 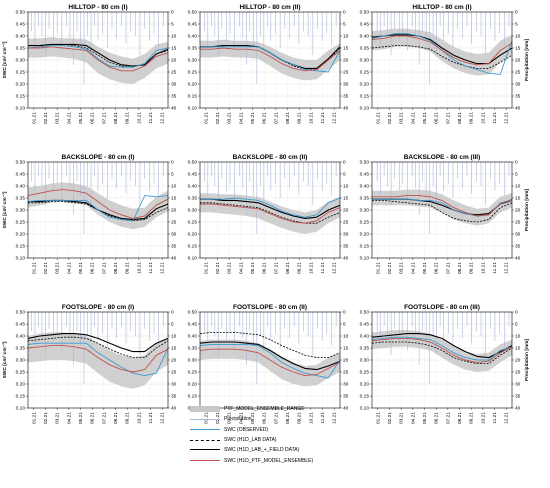 What do you see at coordinates (290, 409) in the screenshot?
I see `legend-item-ensemble-range: PTF_MODEL_ENSEMBLE_RANGE` at bounding box center [290, 409].